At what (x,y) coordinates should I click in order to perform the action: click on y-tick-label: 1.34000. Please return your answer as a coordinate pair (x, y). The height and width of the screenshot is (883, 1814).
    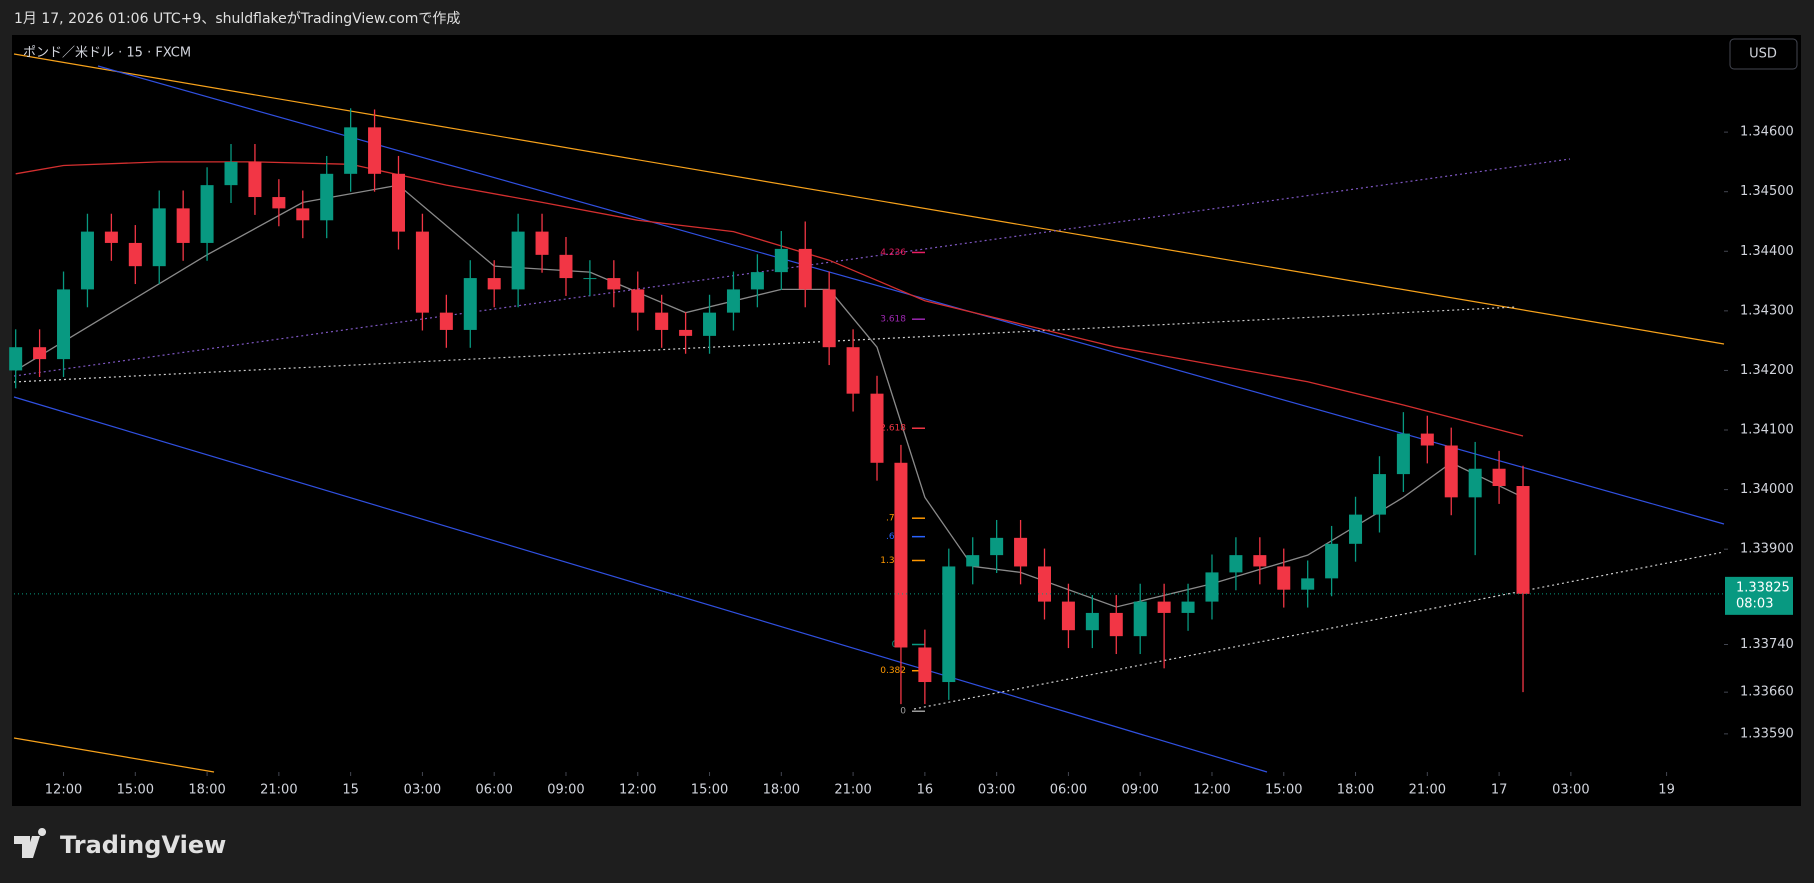
    Looking at the image, I should click on (1767, 489).